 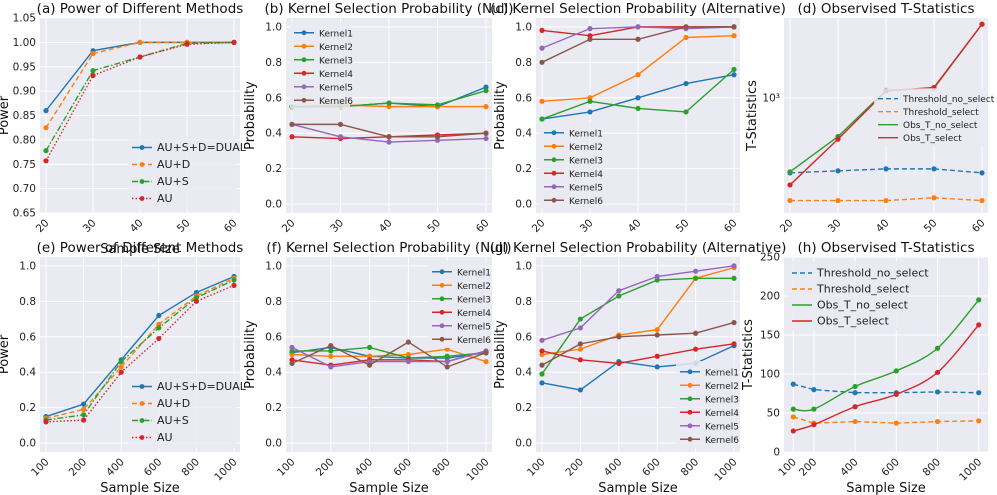 I want to click on y-axis-label: Power, so click(x=6, y=354).